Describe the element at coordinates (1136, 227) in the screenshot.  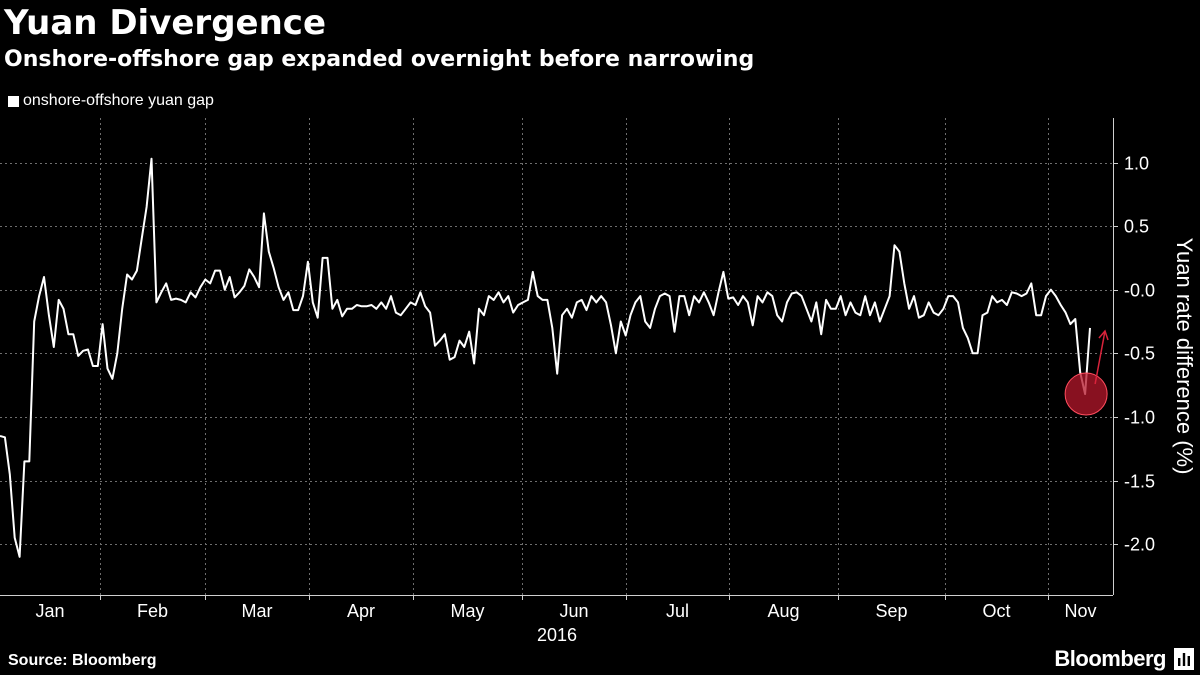
I see `y-tick-label: 0.5` at that location.